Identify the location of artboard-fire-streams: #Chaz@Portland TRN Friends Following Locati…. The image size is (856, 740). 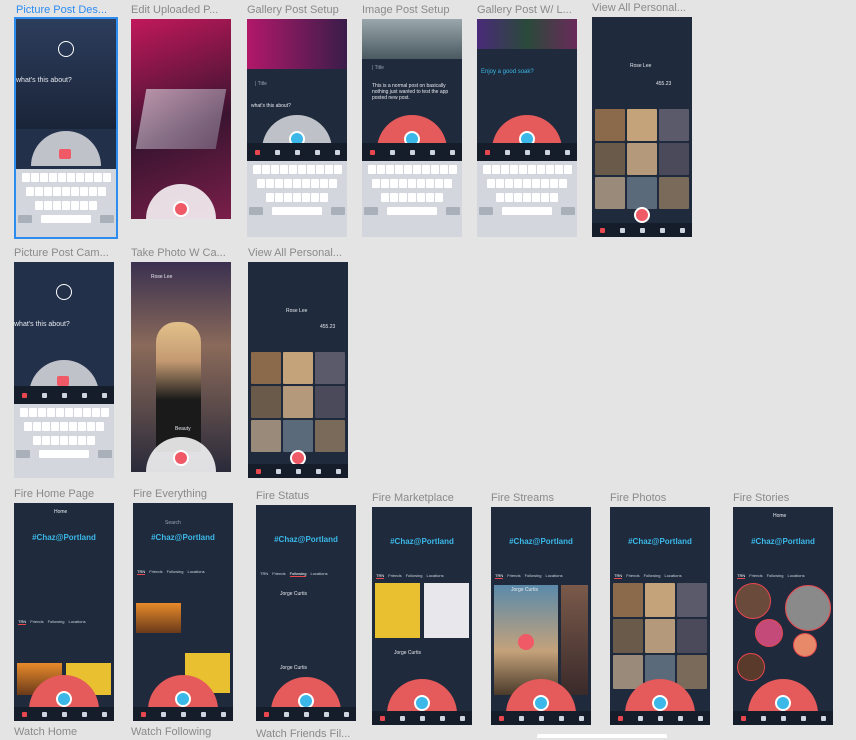
(541, 616).